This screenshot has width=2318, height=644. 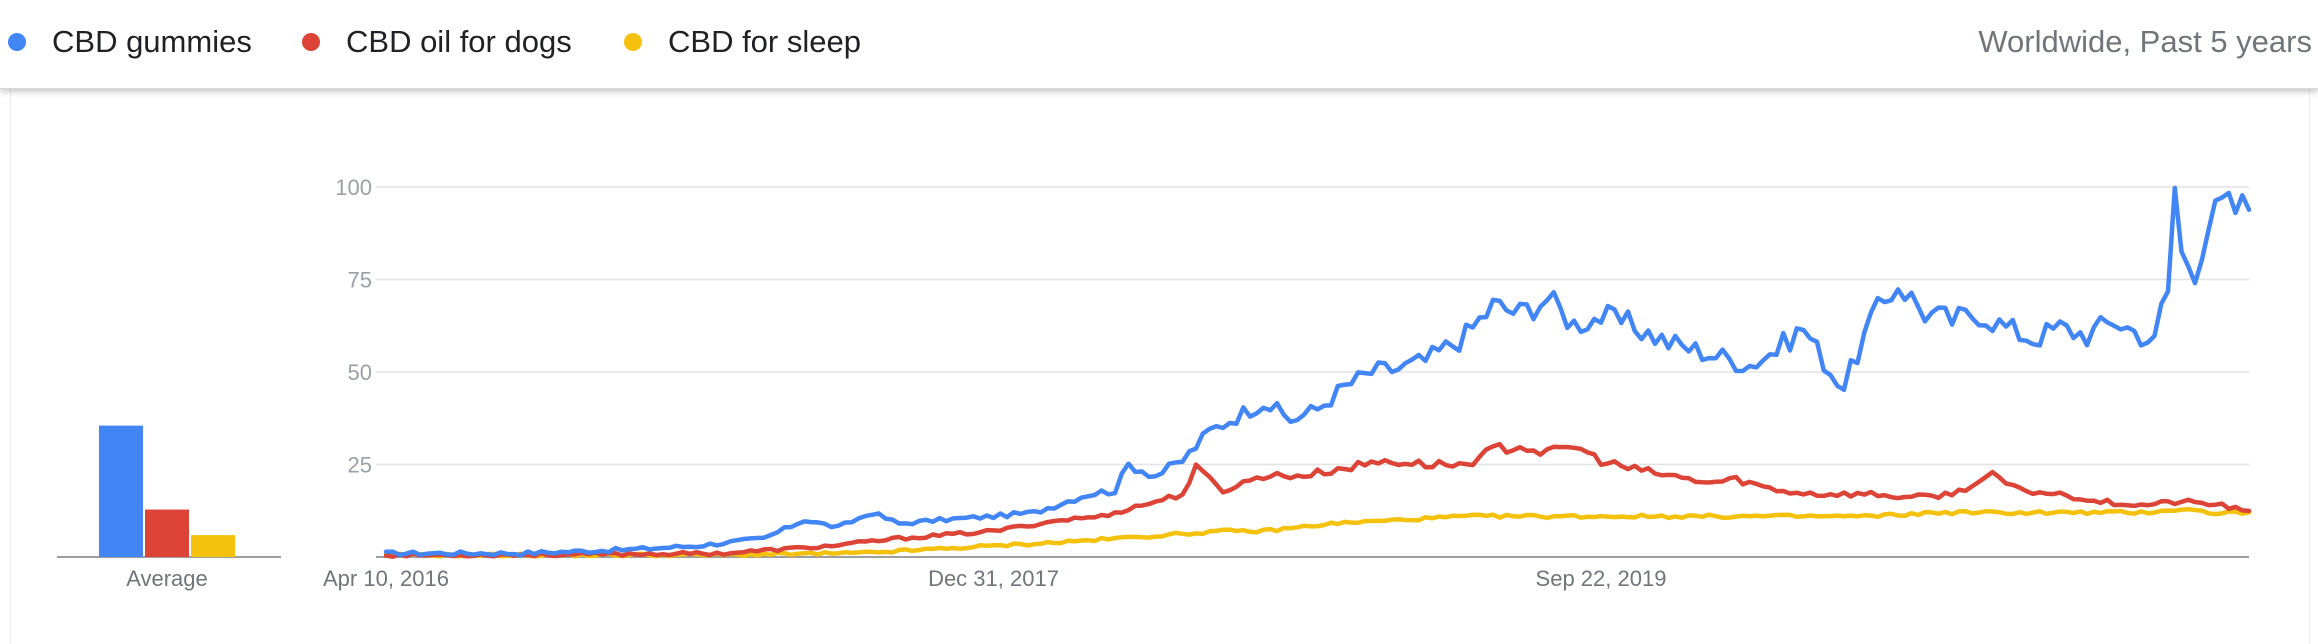 I want to click on legend-item-cbd-for-sleep: CBD for sleep, so click(x=742, y=42).